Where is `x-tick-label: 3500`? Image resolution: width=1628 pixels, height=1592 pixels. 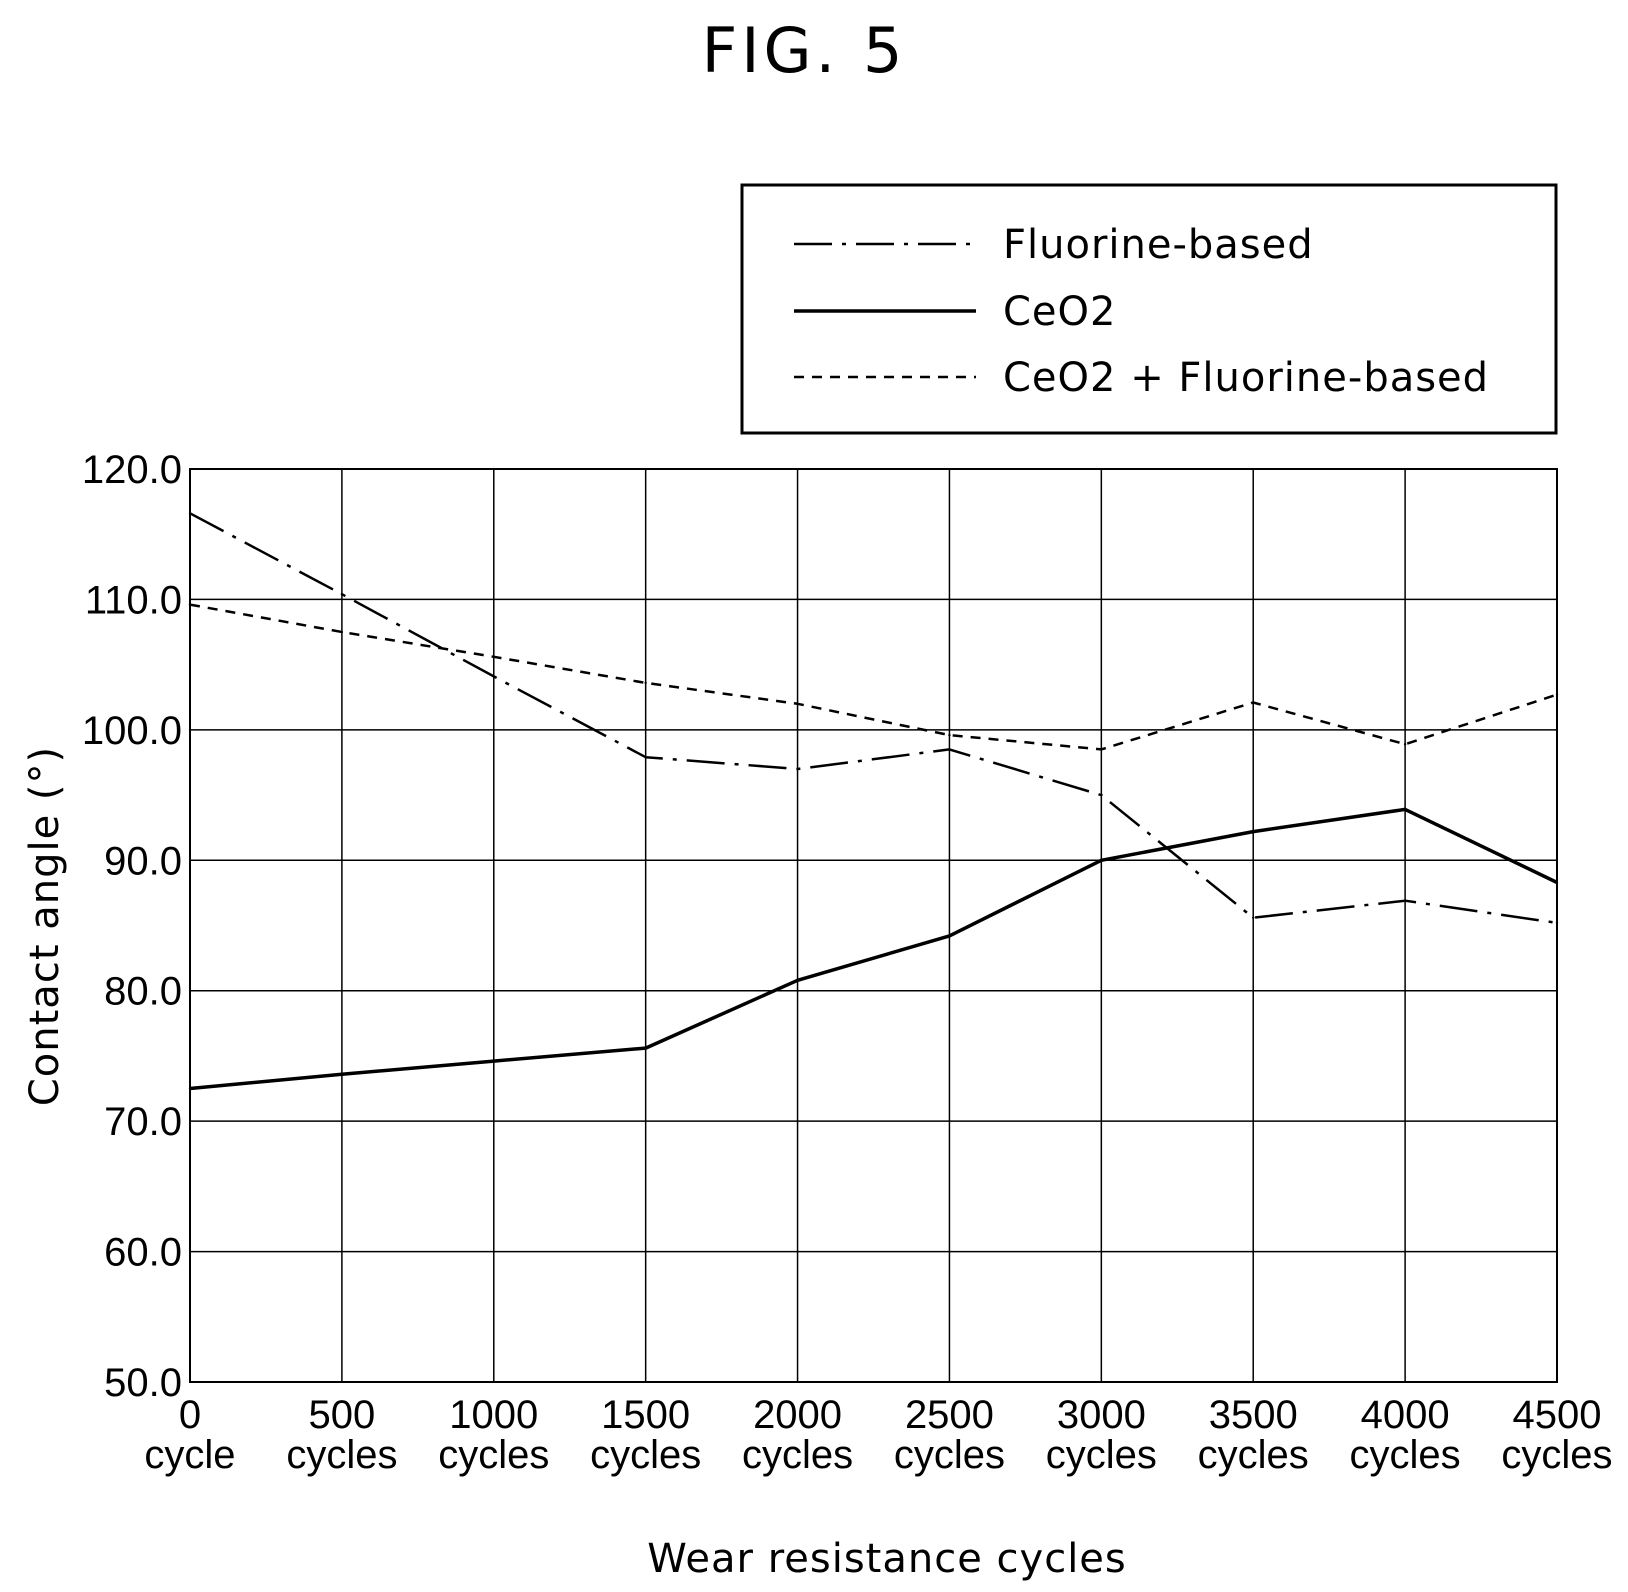 x-tick-label: 3500 is located at coordinates (1253, 1415).